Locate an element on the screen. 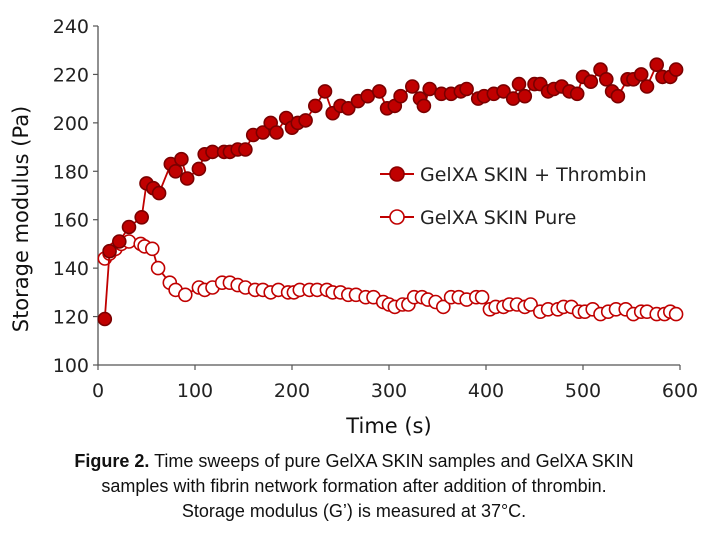  y-tick-label: 200 is located at coordinates (71, 124).